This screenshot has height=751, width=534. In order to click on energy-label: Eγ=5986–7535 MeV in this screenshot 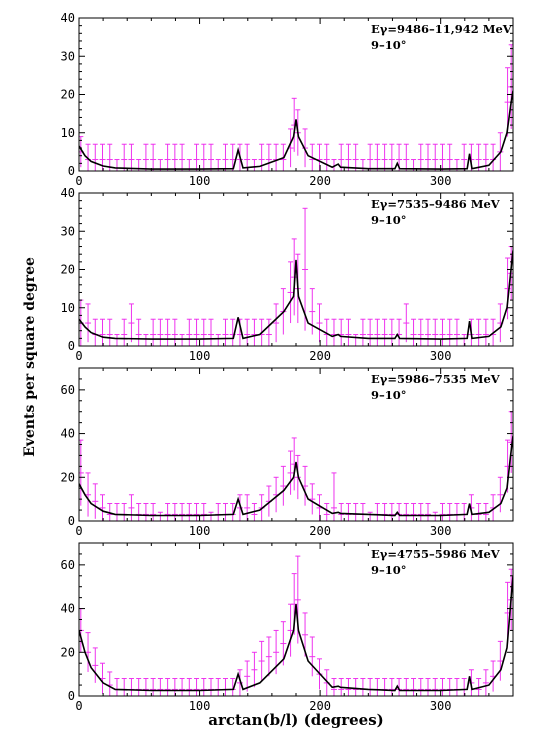, I will do `click(436, 379)`.